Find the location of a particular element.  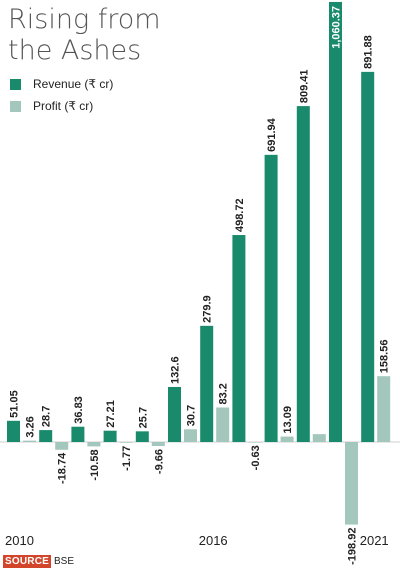

revenue-swatch is located at coordinates (15, 84).